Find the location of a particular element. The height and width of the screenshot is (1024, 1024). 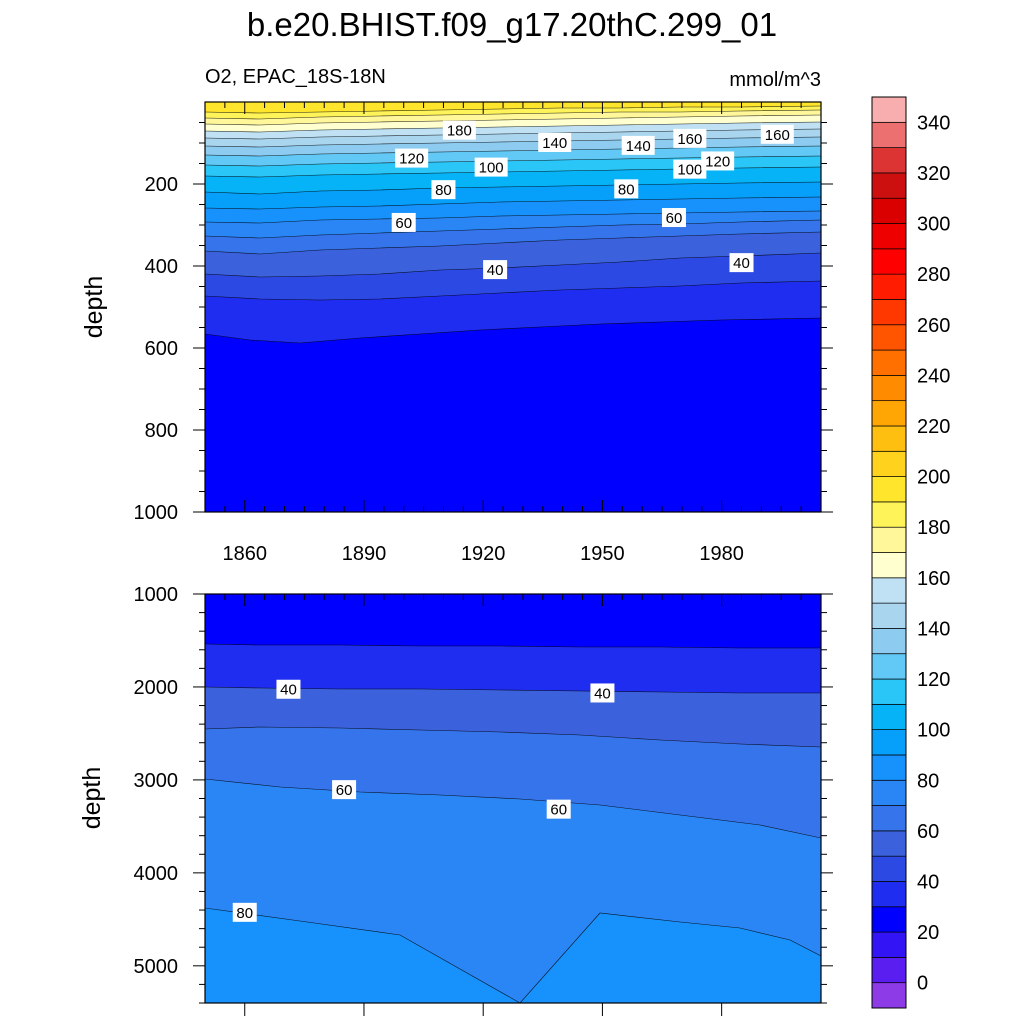

colorbar is located at coordinates (889, 552).